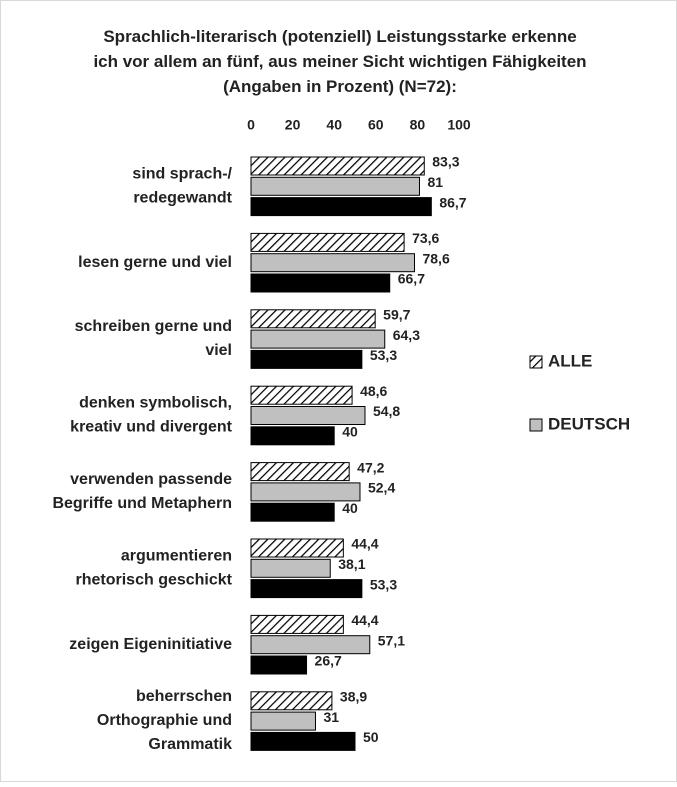  I want to click on value-label: 78,6, so click(435, 258).